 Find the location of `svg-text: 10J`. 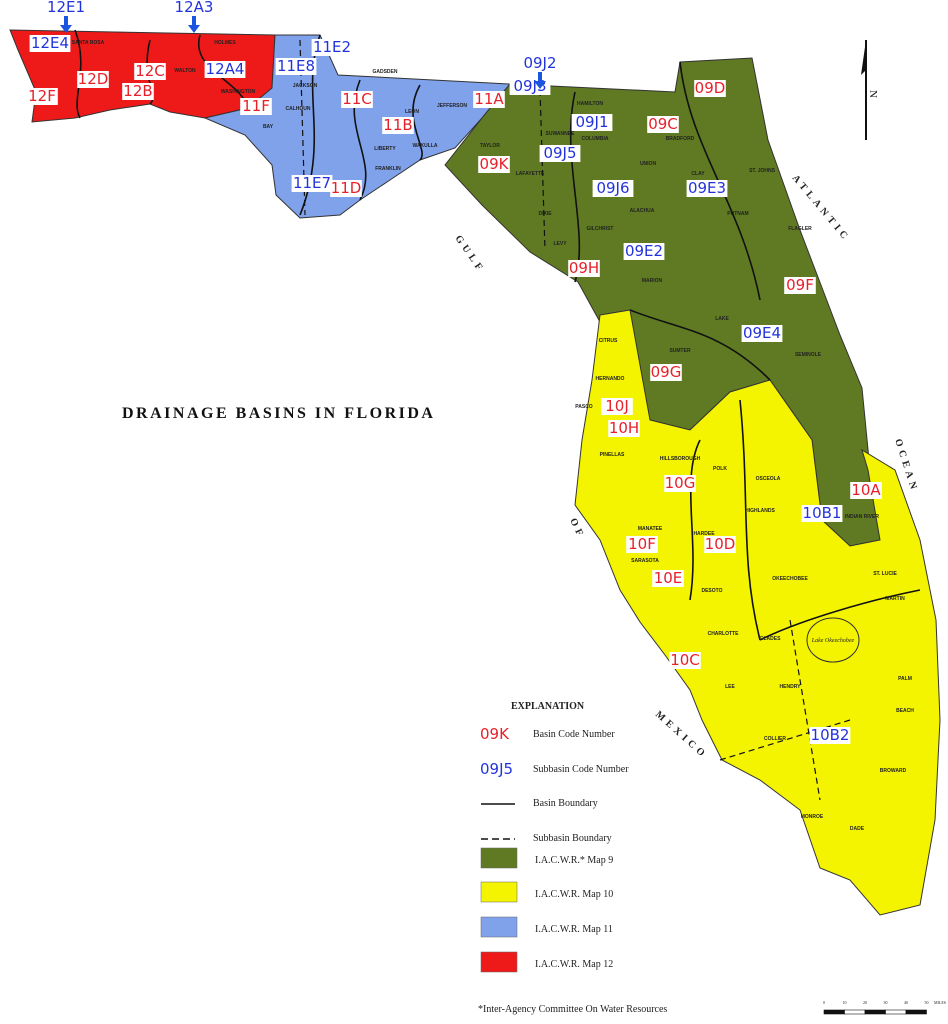

svg-text: 10J is located at coordinates (617, 406).